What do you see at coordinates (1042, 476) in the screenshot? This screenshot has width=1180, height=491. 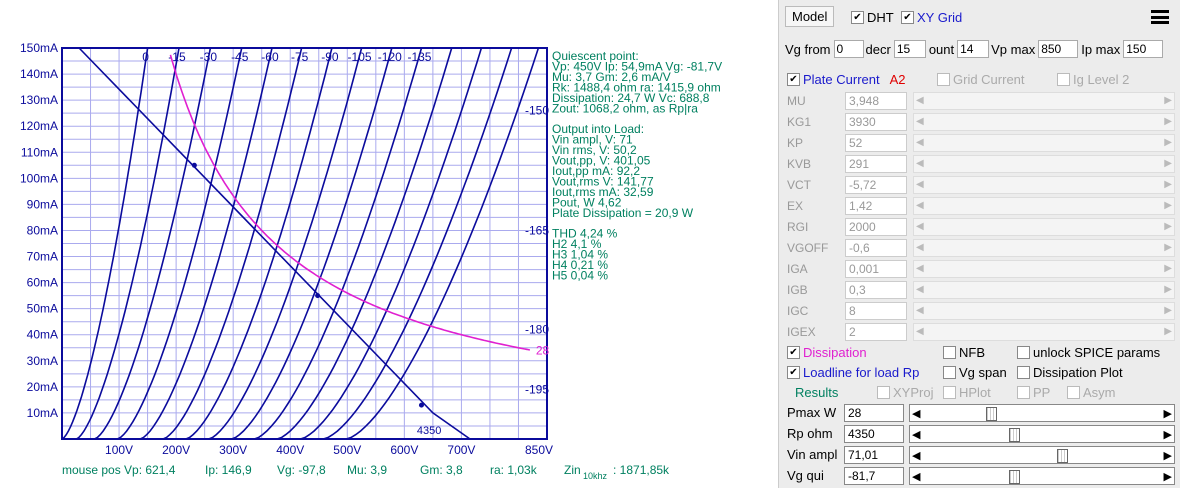 I see `slider-vg-qui: ◀ ▶` at bounding box center [1042, 476].